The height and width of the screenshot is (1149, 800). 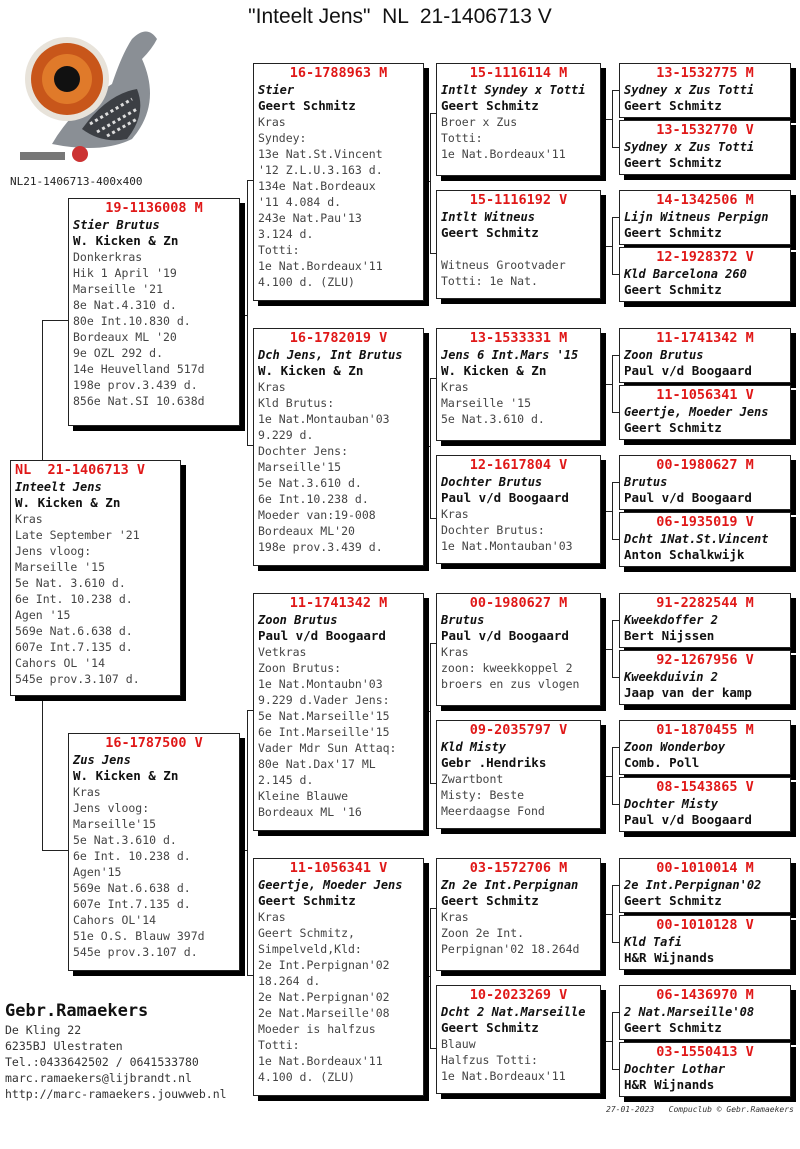 I want to click on detail-line: 607e Int.7.135 d., so click(x=74, y=647).